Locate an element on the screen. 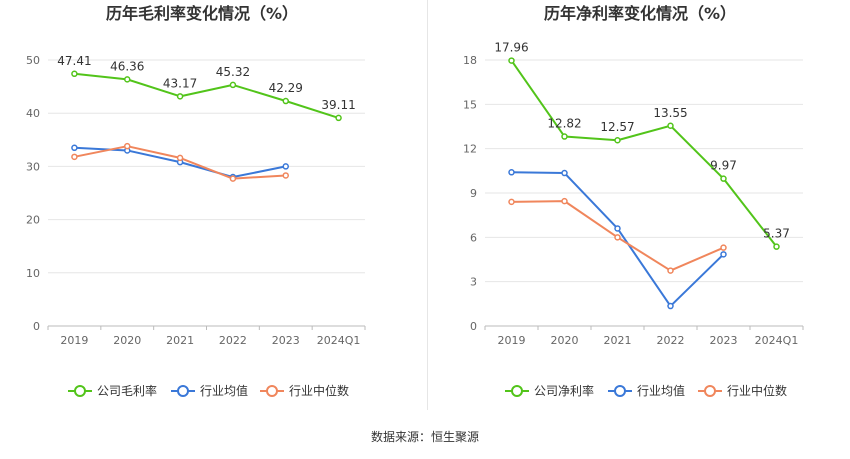 This screenshot has height=459, width=850. chart2-ytick-label: 12 is located at coordinates (470, 149).